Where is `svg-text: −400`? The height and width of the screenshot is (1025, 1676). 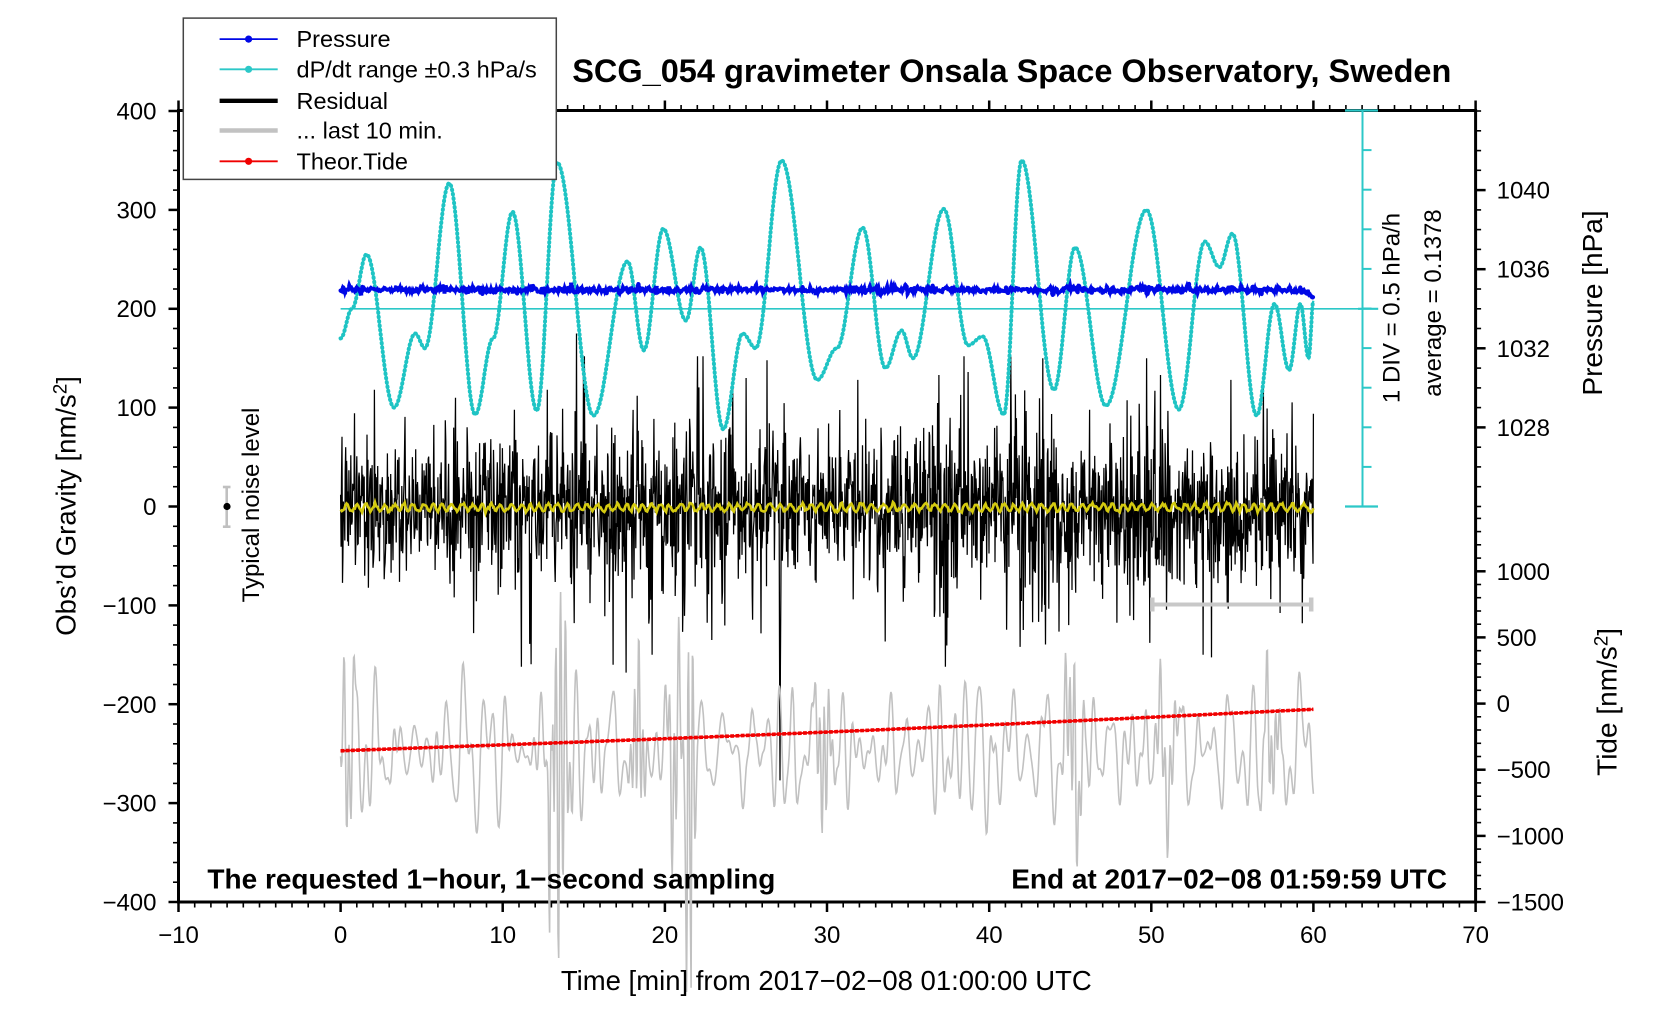
svg-text: −400 is located at coordinates (129, 903).